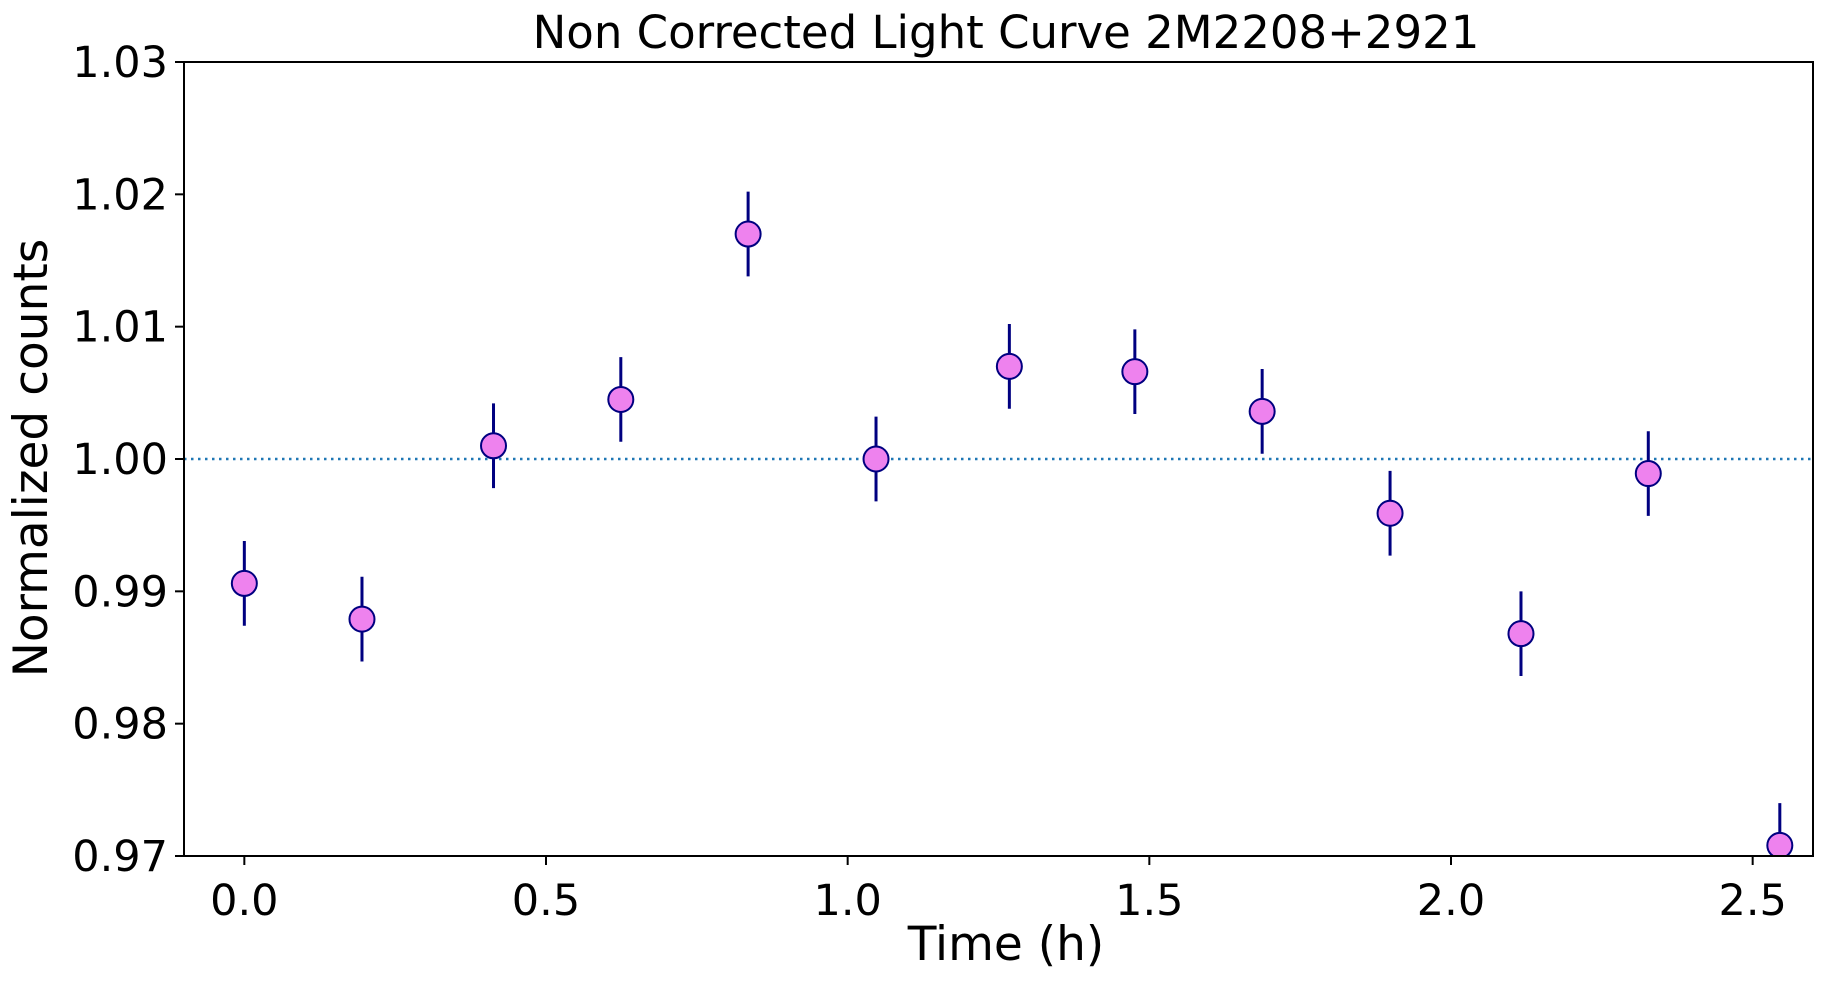  What do you see at coordinates (244, 901) in the screenshot?
I see `x-tick-label: 0.0` at bounding box center [244, 901].